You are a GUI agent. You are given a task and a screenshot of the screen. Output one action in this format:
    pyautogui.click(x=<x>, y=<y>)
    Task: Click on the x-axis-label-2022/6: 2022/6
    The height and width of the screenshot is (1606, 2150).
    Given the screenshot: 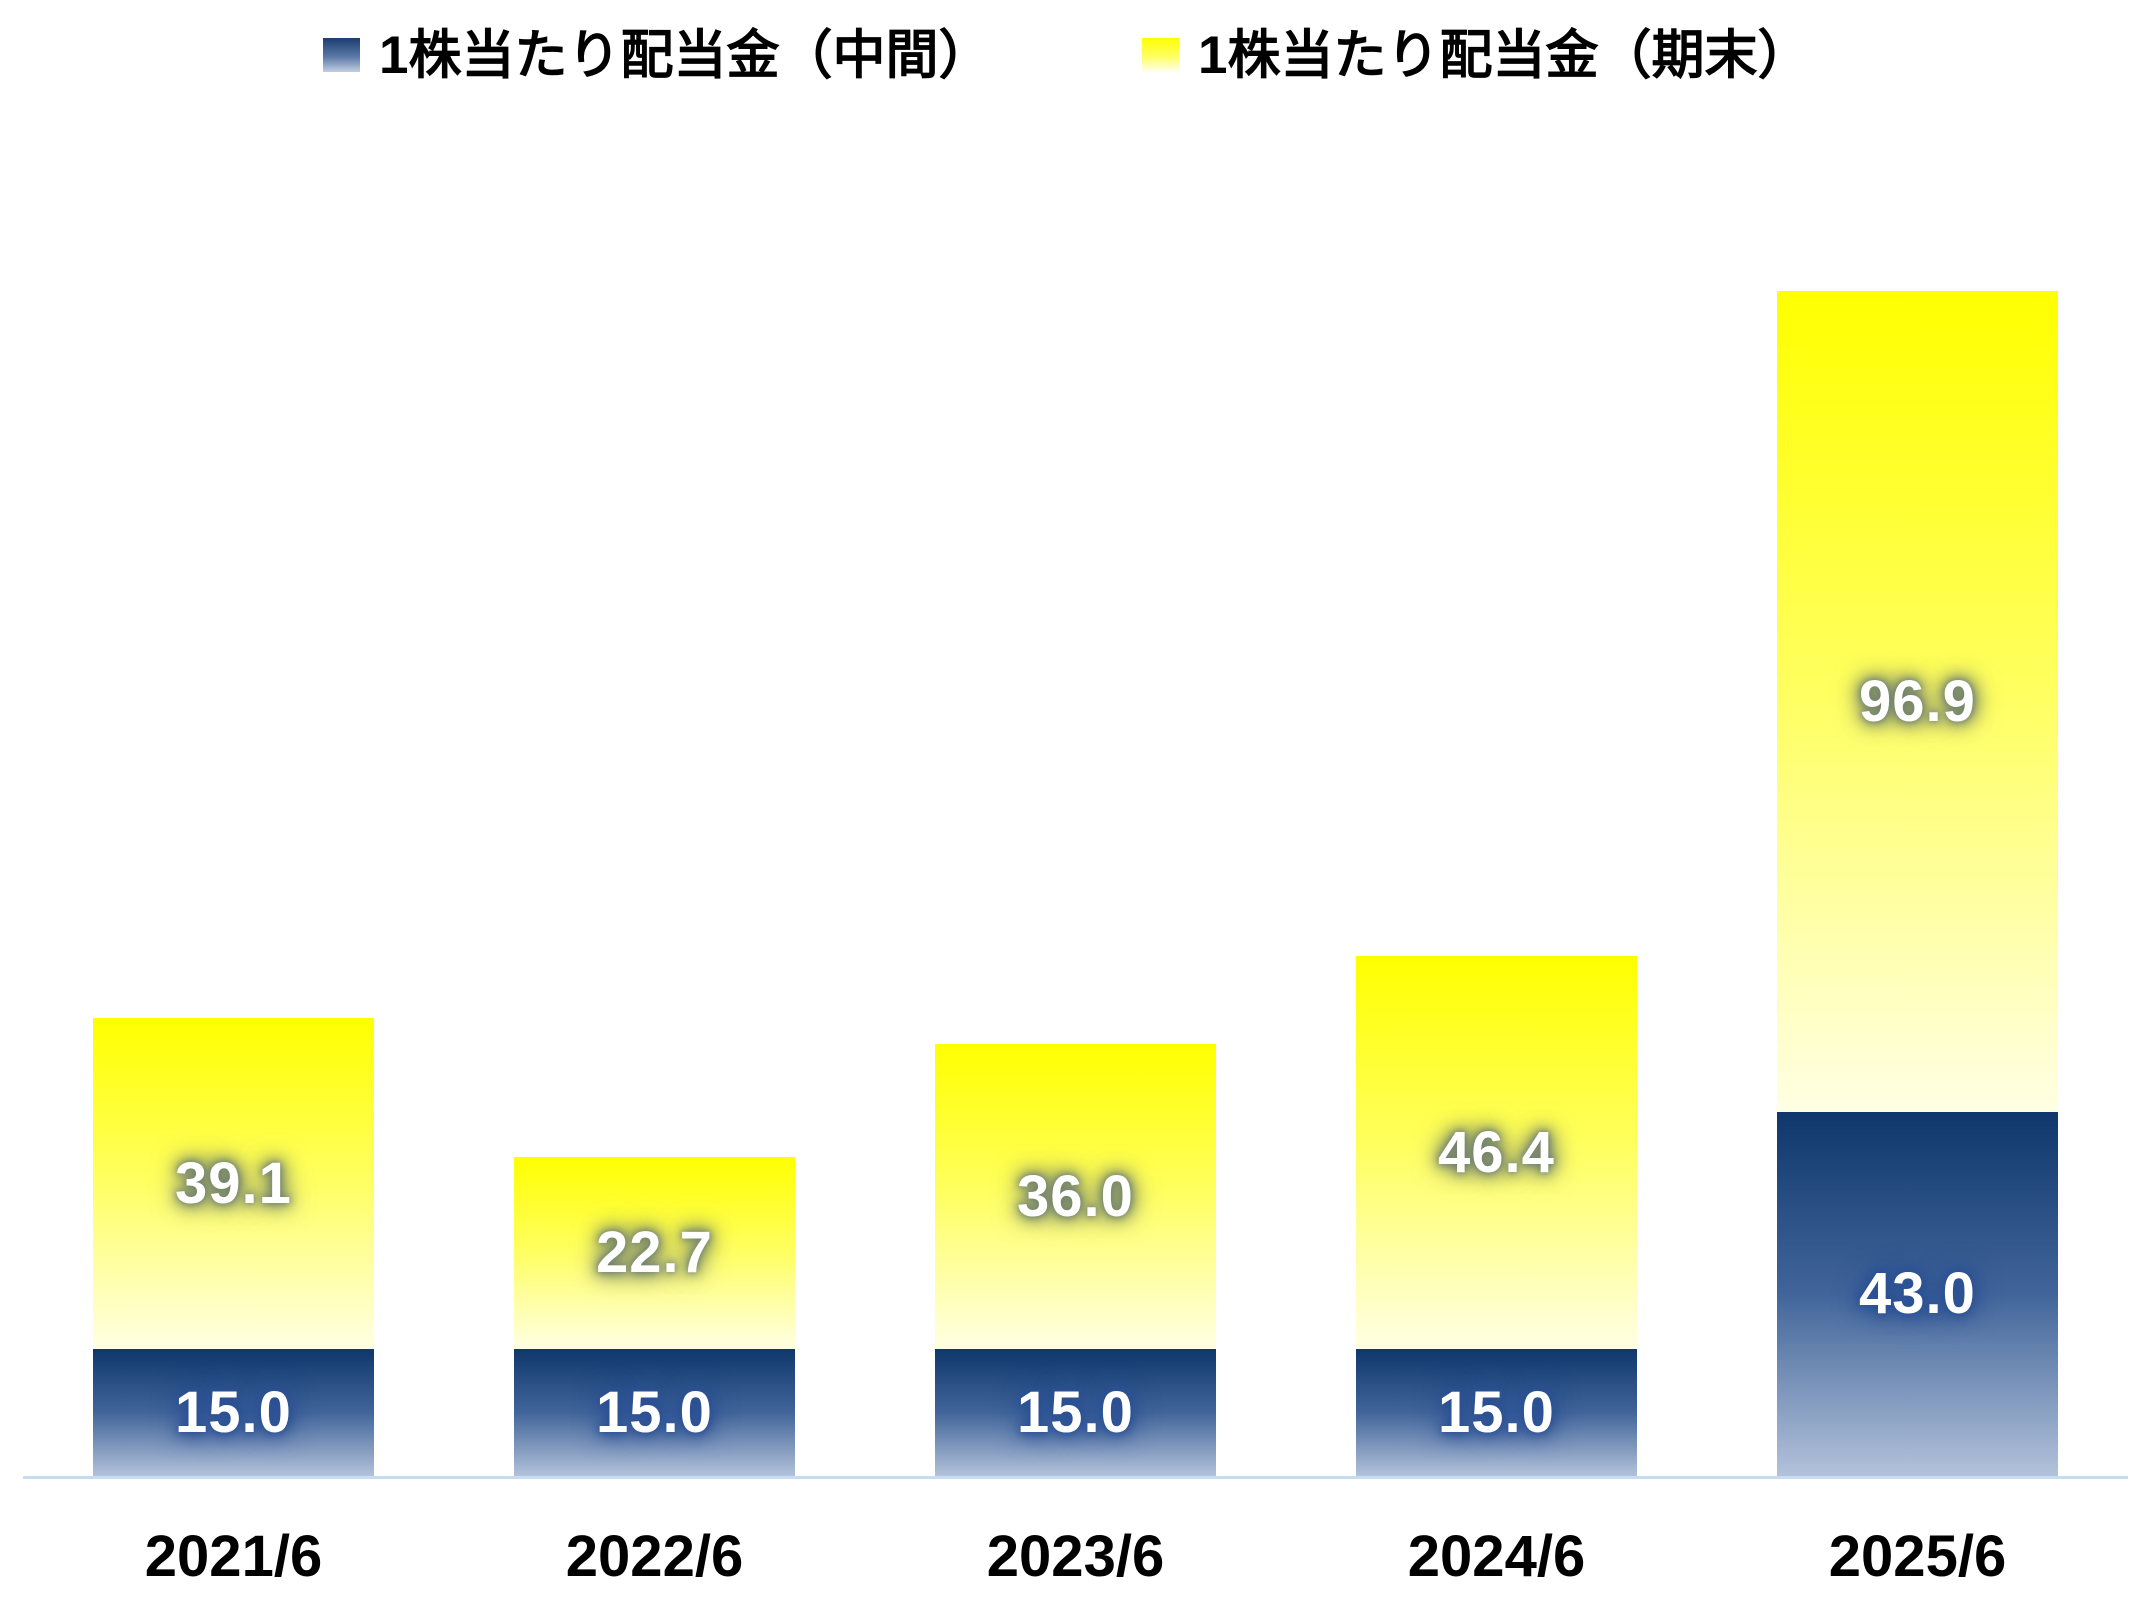 What is the action you would take?
    pyautogui.click(x=654, y=1556)
    